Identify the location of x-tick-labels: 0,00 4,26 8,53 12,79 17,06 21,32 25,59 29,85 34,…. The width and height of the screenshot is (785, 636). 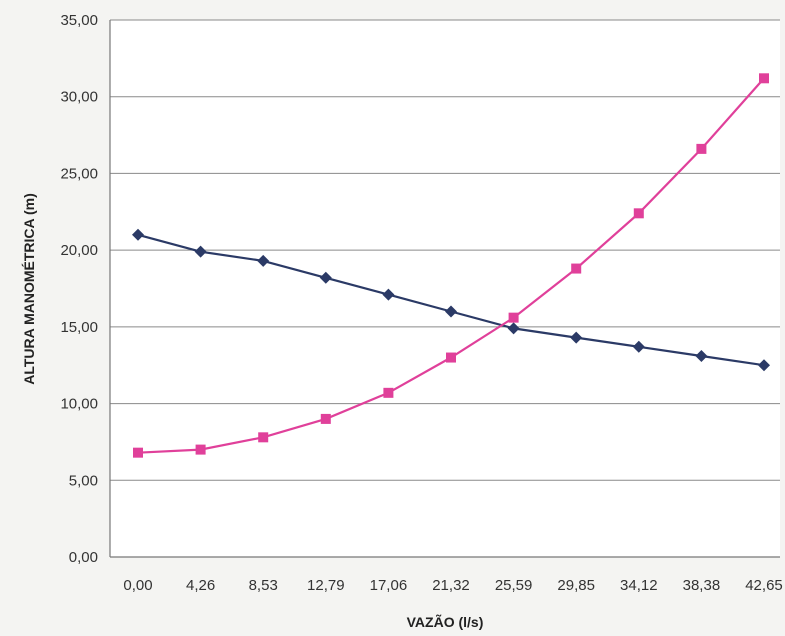
(452, 585).